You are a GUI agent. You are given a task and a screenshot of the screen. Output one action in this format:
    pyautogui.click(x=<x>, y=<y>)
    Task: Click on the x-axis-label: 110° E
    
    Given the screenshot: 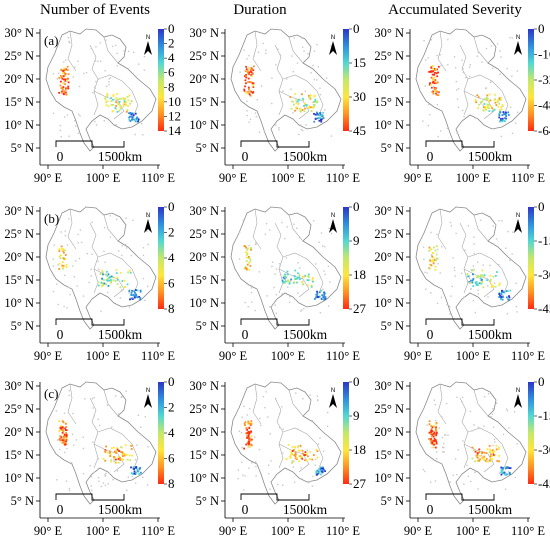 What is the action you would take?
    pyautogui.click(x=158, y=356)
    